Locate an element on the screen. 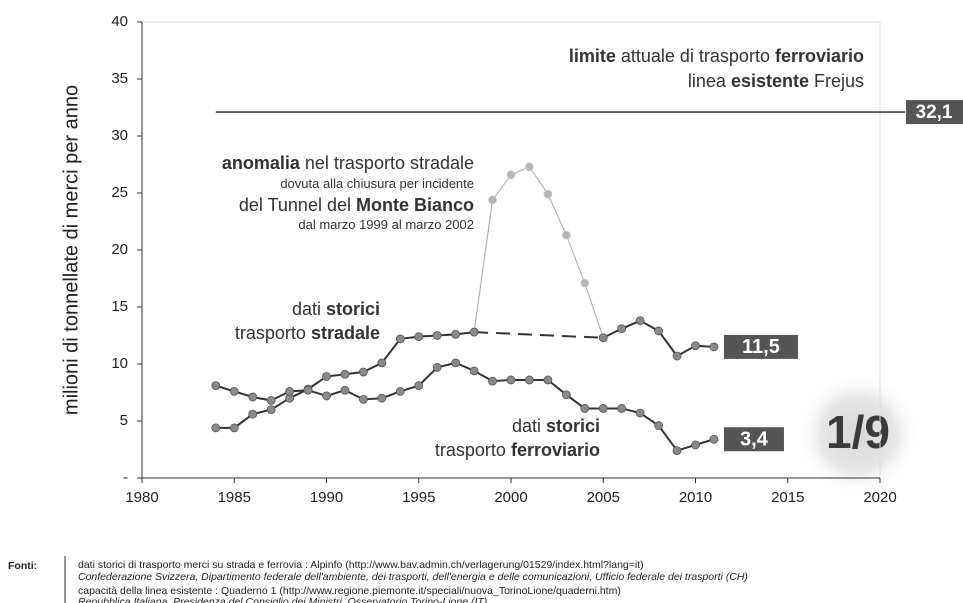 The height and width of the screenshot is (603, 963). annotation: del Tunnel del Monte Bianco is located at coordinates (356, 205).